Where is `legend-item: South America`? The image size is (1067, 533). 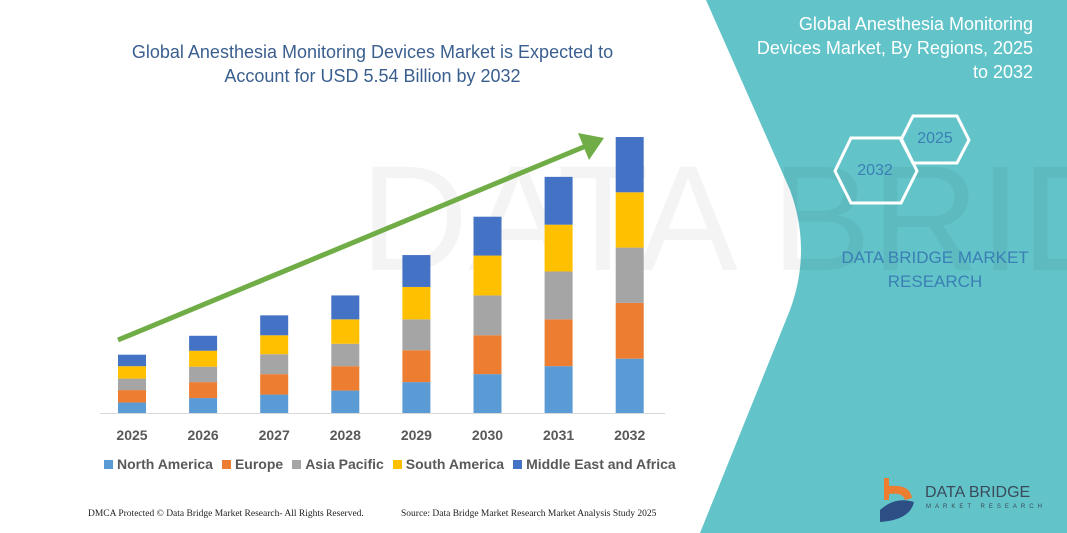
legend-item: South America is located at coordinates (448, 464).